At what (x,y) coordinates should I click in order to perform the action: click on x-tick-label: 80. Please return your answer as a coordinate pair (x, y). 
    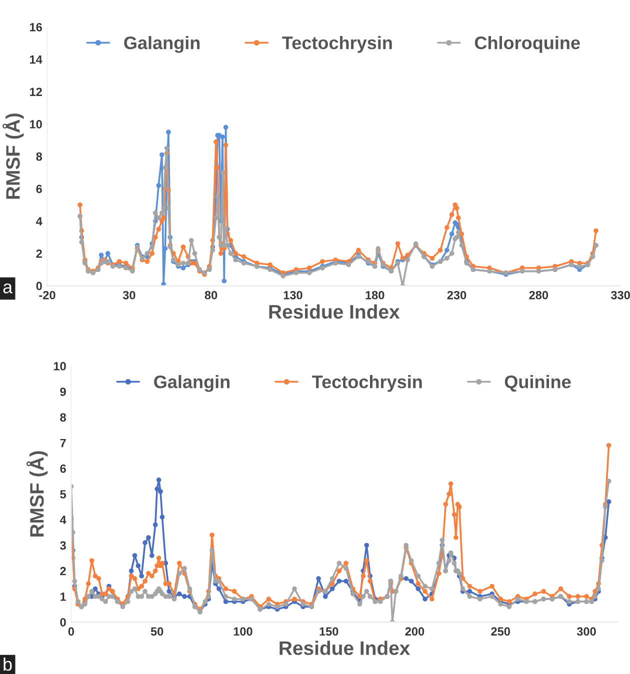
    Looking at the image, I should click on (211, 295).